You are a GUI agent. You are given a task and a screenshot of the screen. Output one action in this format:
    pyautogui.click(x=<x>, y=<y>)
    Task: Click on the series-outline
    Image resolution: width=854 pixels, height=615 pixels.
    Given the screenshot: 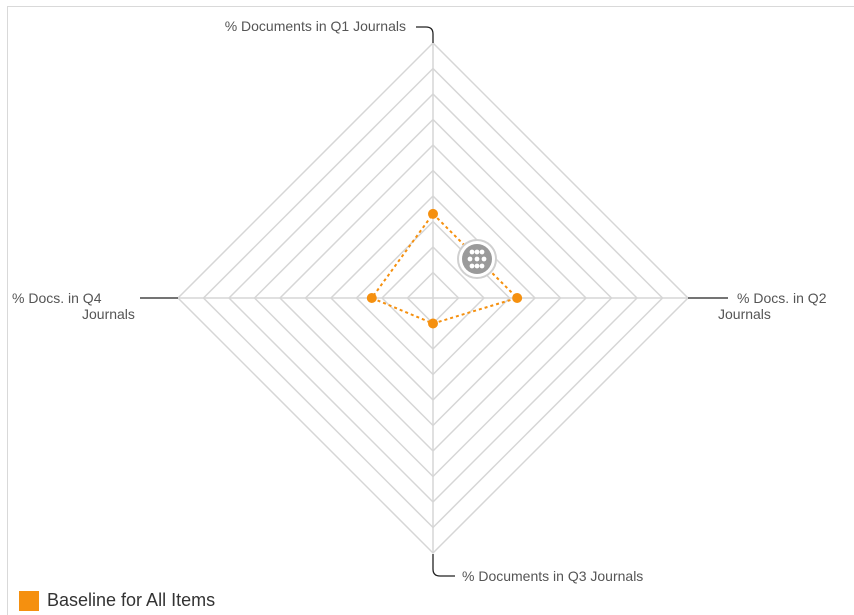 What is the action you would take?
    pyautogui.click(x=445, y=268)
    